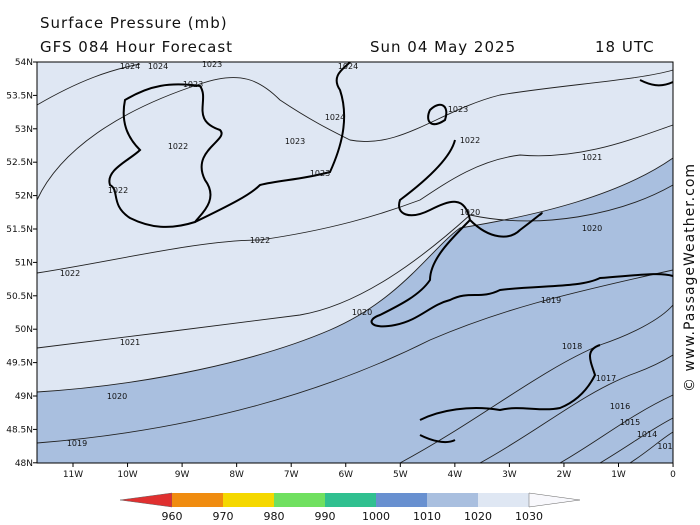 This screenshot has width=700, height=525. What do you see at coordinates (19, 96) in the screenshot?
I see `lat-label: 53.5N` at bounding box center [19, 96].